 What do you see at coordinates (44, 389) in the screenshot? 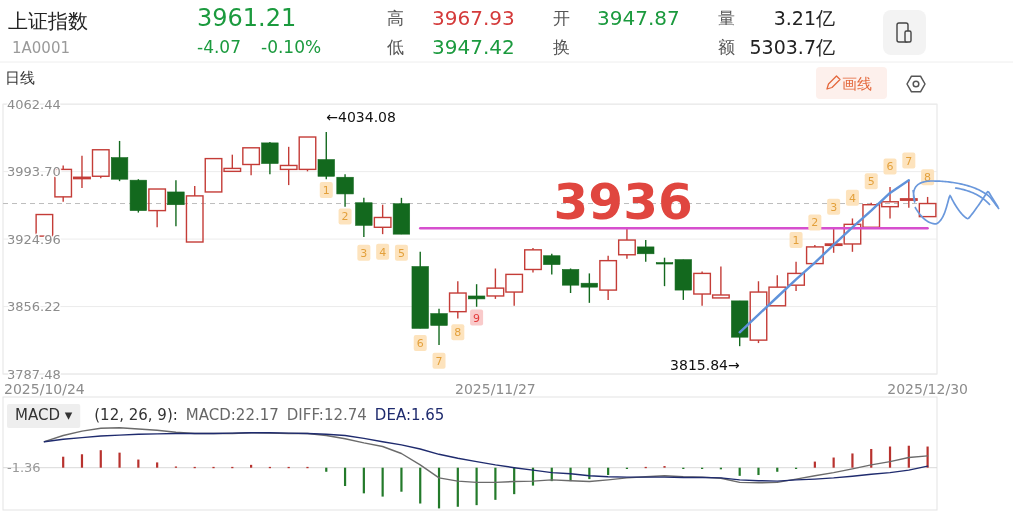
I see `x-tick-label: 2025/10/24` at bounding box center [44, 389].